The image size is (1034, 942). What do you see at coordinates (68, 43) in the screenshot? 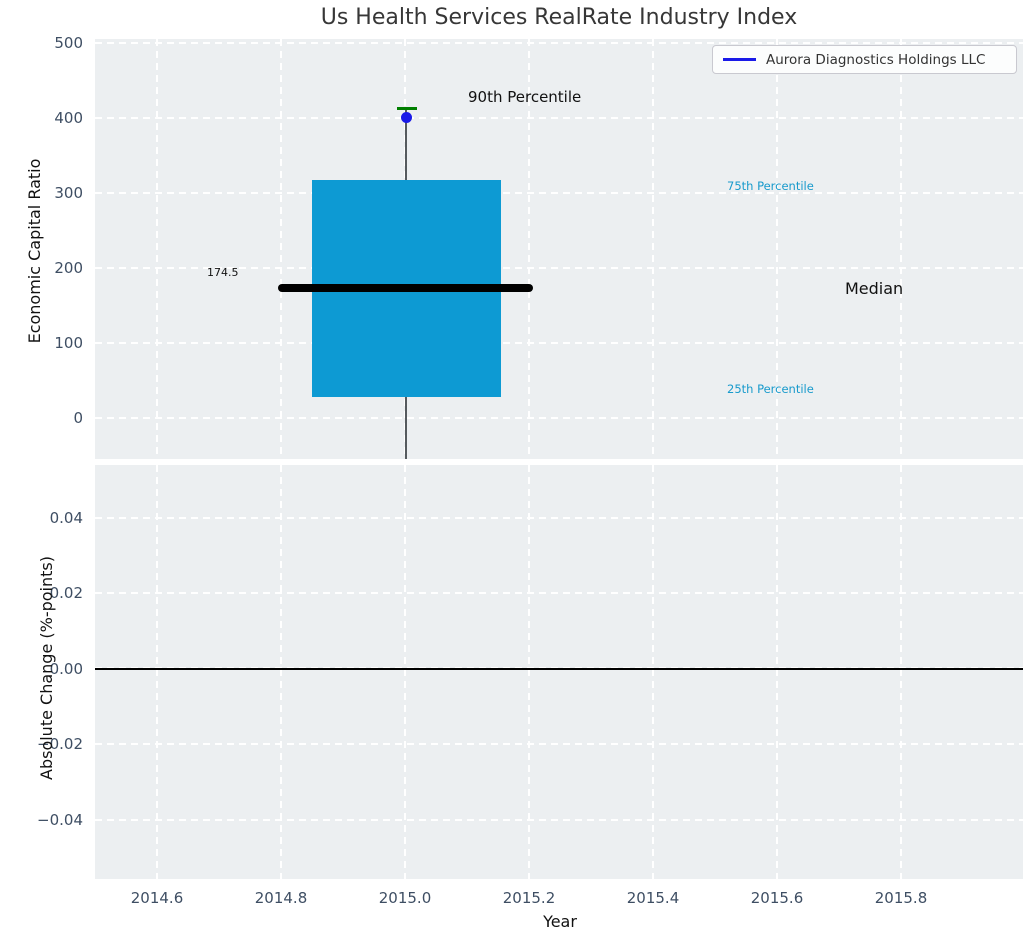
I see `ytick-label: 500` at bounding box center [68, 43].